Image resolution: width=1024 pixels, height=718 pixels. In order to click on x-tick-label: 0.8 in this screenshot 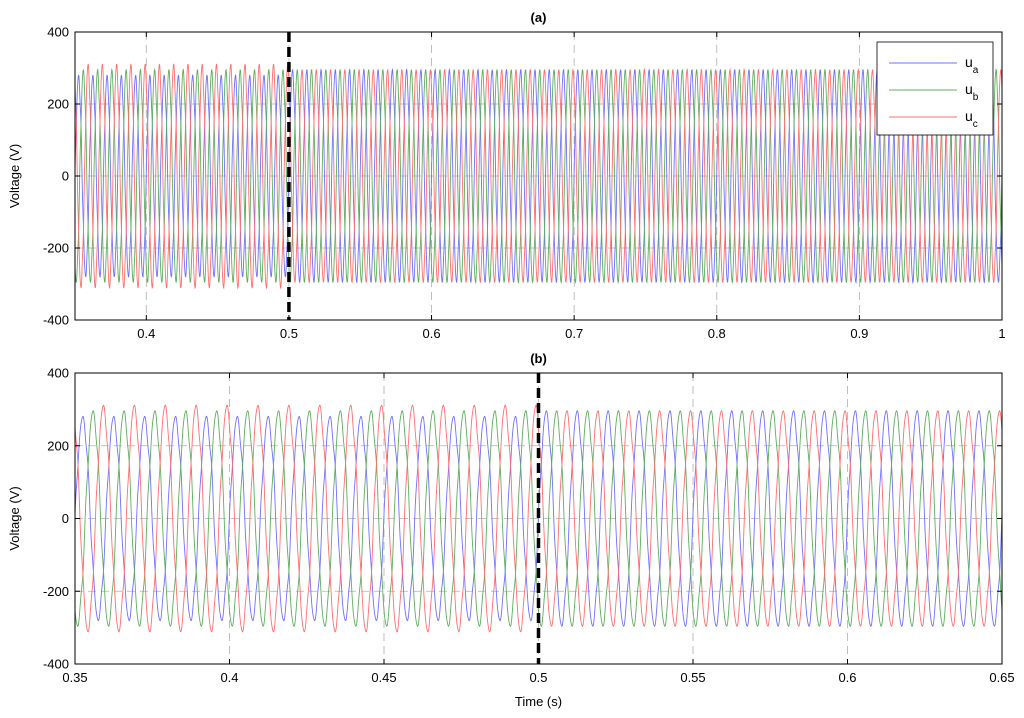, I will do `click(717, 333)`.